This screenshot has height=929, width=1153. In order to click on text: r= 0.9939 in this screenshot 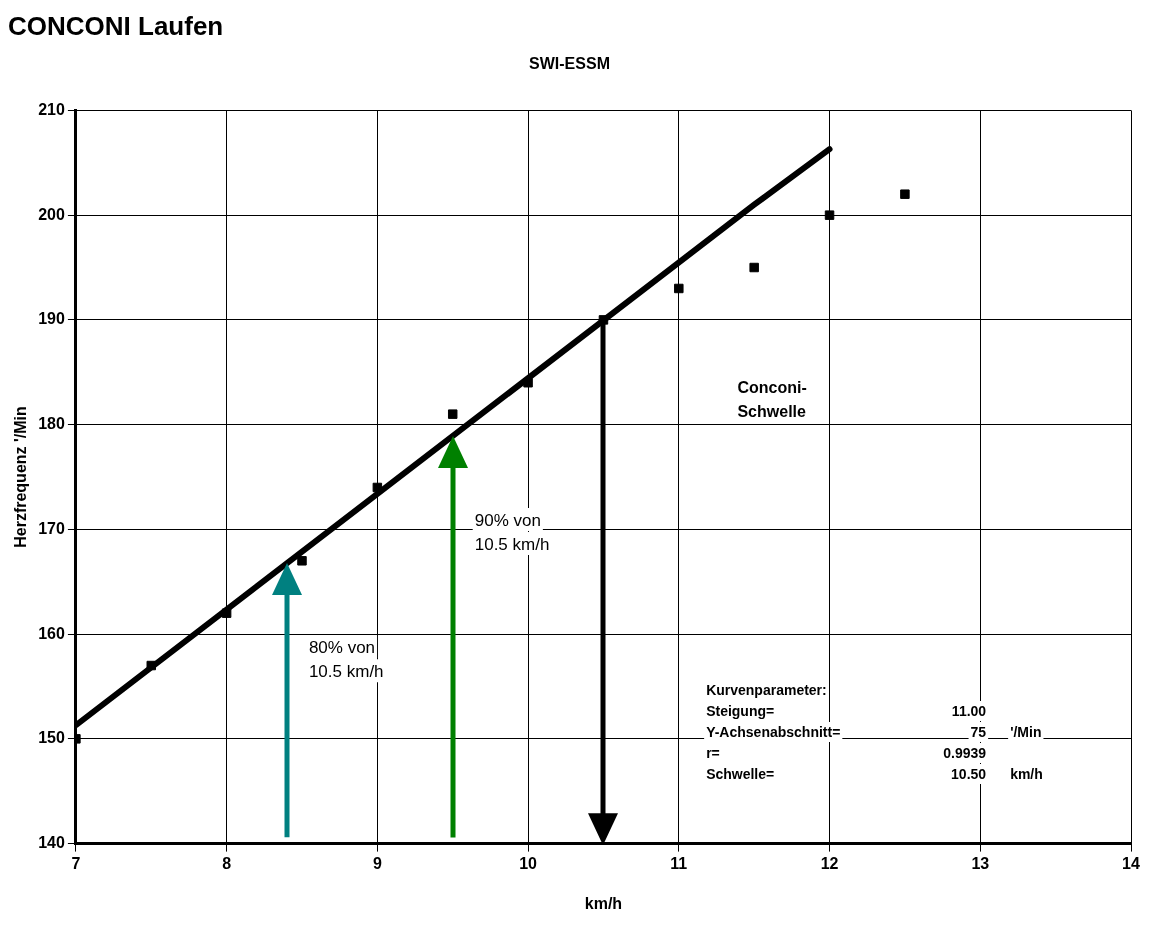, I will do `click(846, 752)`.